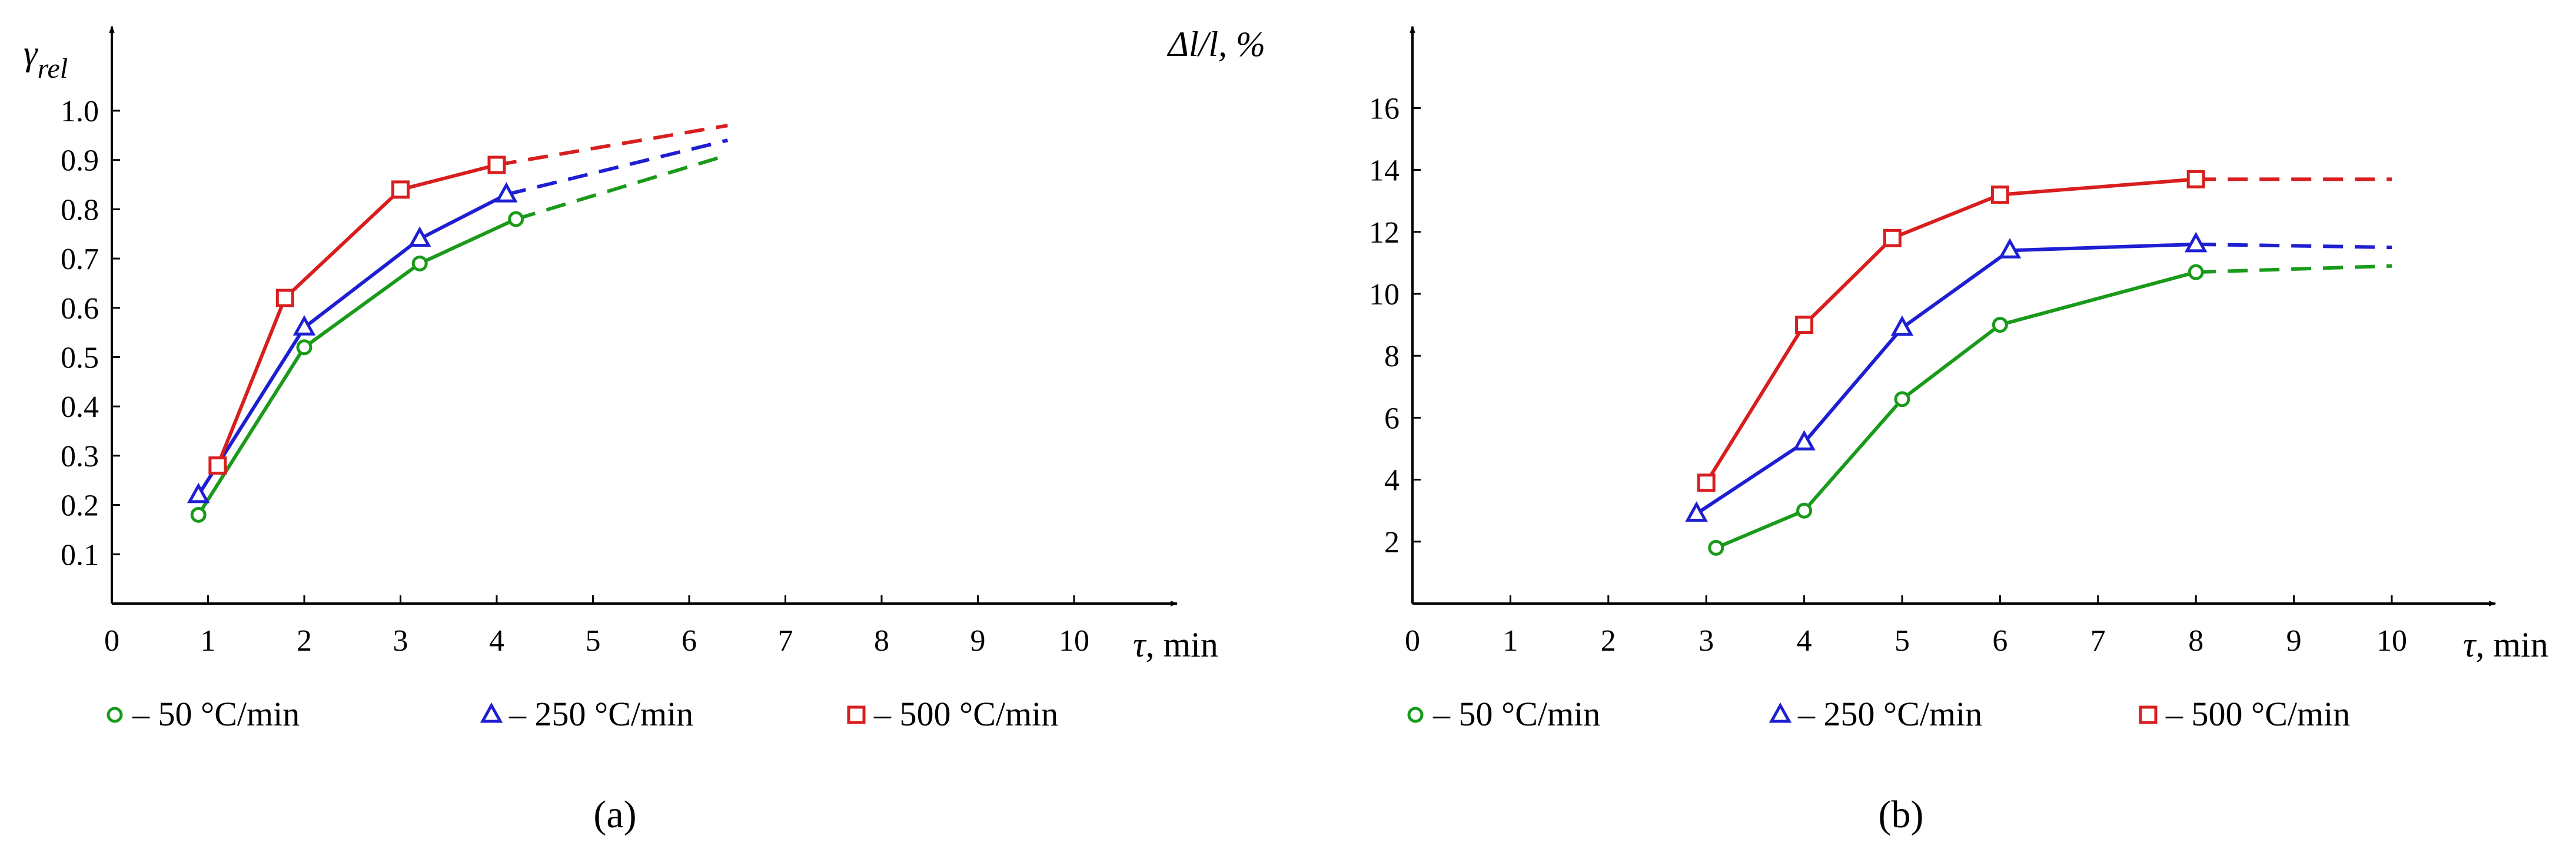 The height and width of the screenshot is (865, 2576). I want to click on y-tick-label: 0.3, so click(80, 456).